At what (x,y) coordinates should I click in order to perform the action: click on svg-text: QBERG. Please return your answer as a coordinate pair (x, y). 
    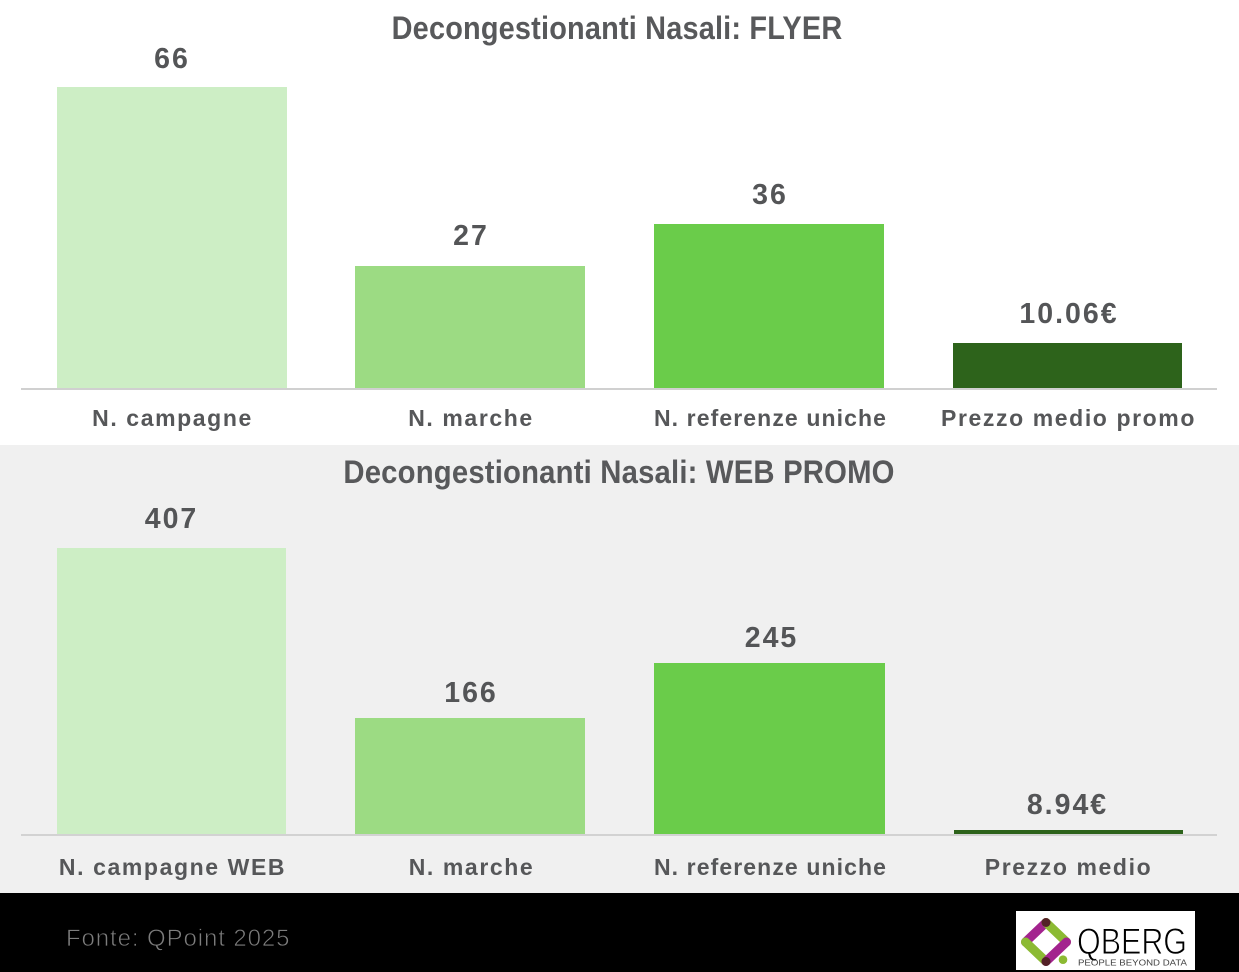
    Looking at the image, I should click on (1132, 941).